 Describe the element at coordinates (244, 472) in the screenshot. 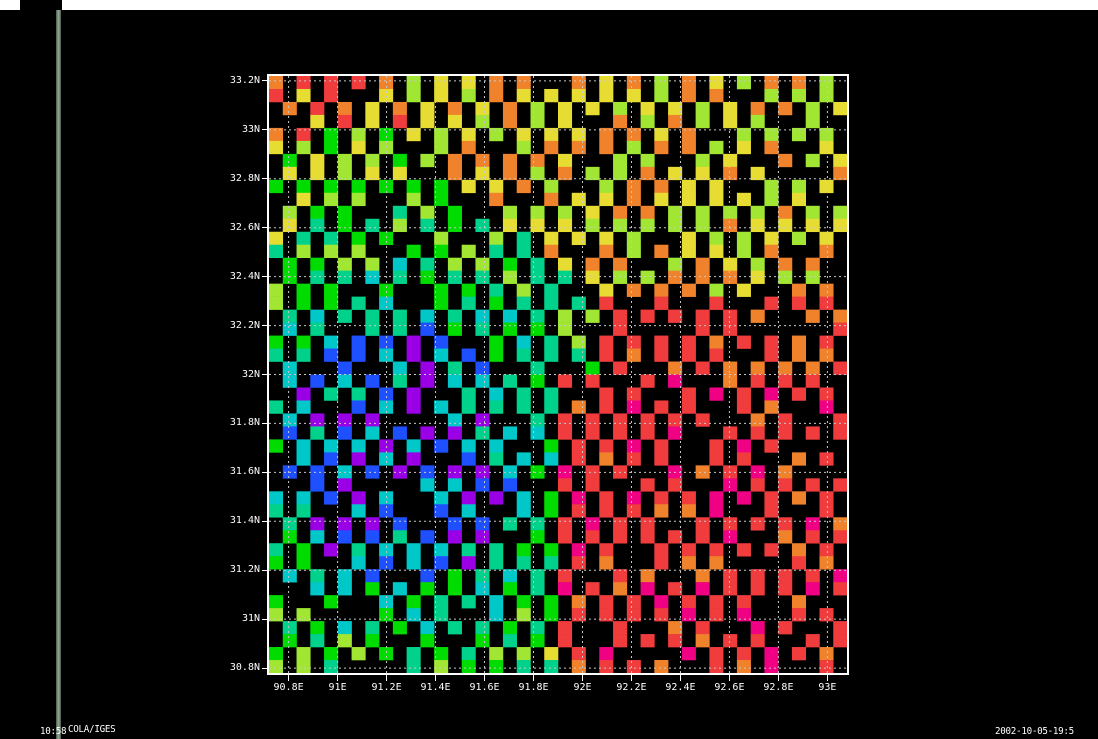

I see `y-tick-label: 31.6N` at that location.